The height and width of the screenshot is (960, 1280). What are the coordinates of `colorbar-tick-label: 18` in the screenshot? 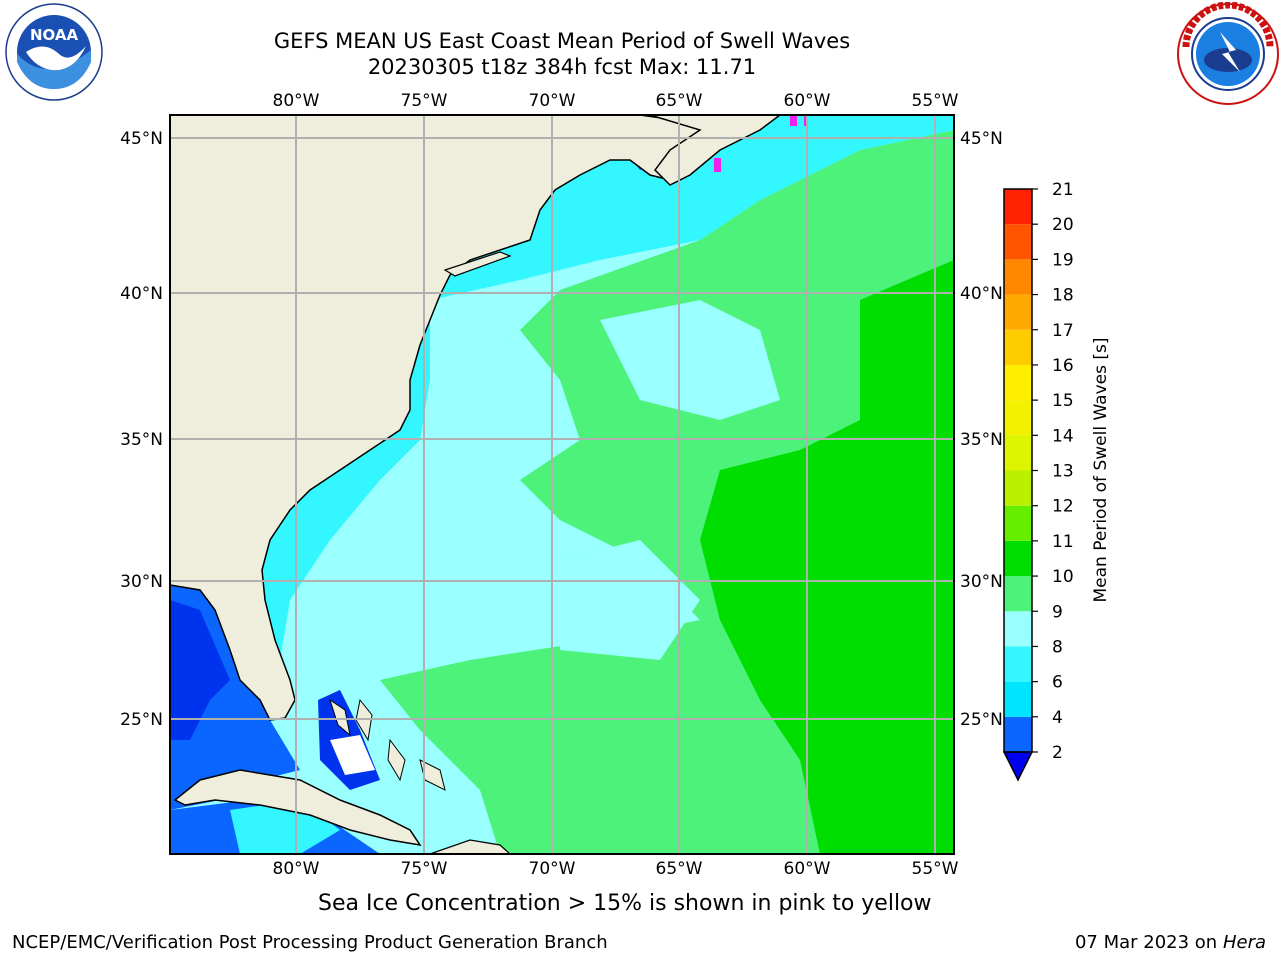 It's located at (1063, 296).